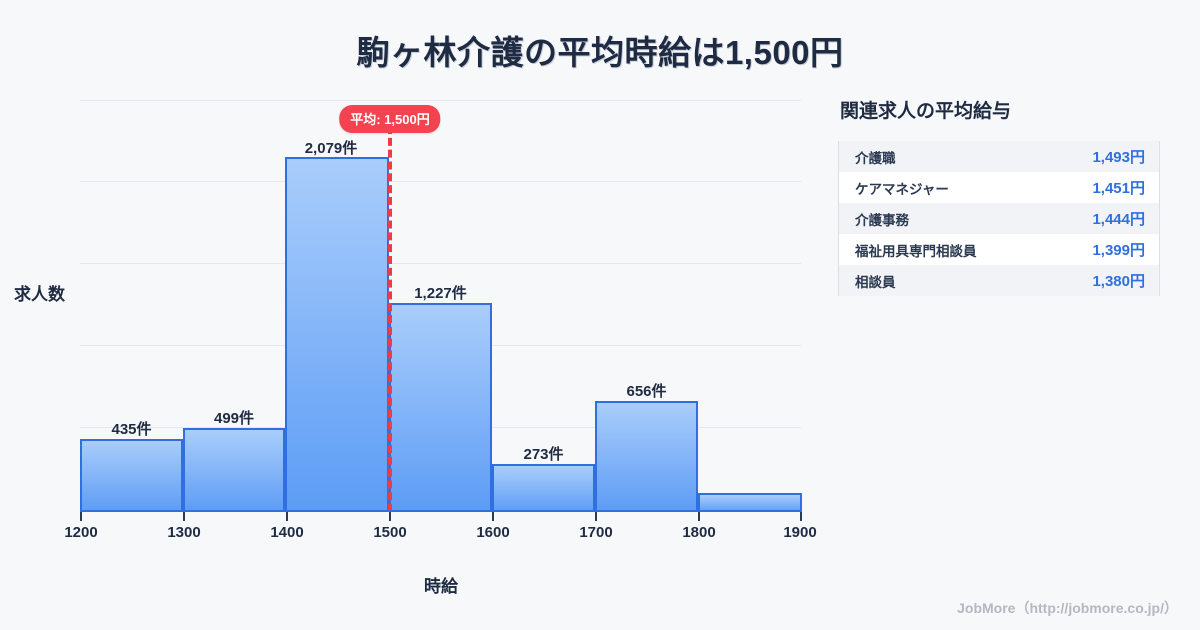 Image resolution: width=1200 pixels, height=630 pixels. What do you see at coordinates (440, 293) in the screenshot?
I see `bar-value-label: 1,227件` at bounding box center [440, 293].